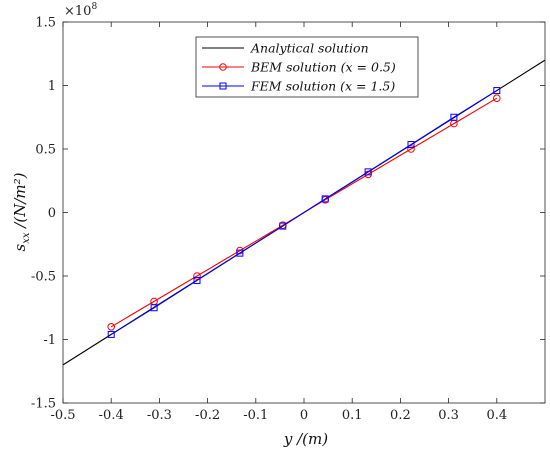 Image resolution: width=550 pixels, height=453 pixels. What do you see at coordinates (43, 277) in the screenshot?
I see `y-tick-label: -0.5` at bounding box center [43, 277].